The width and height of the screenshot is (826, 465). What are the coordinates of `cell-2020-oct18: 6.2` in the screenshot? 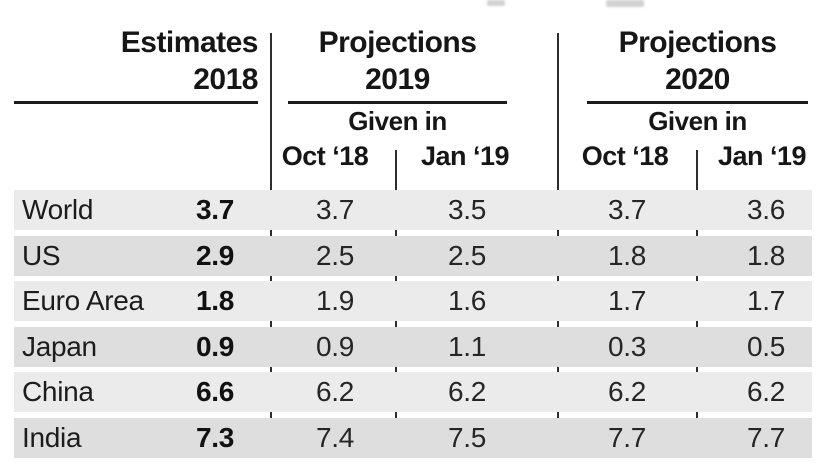 It's located at (627, 391).